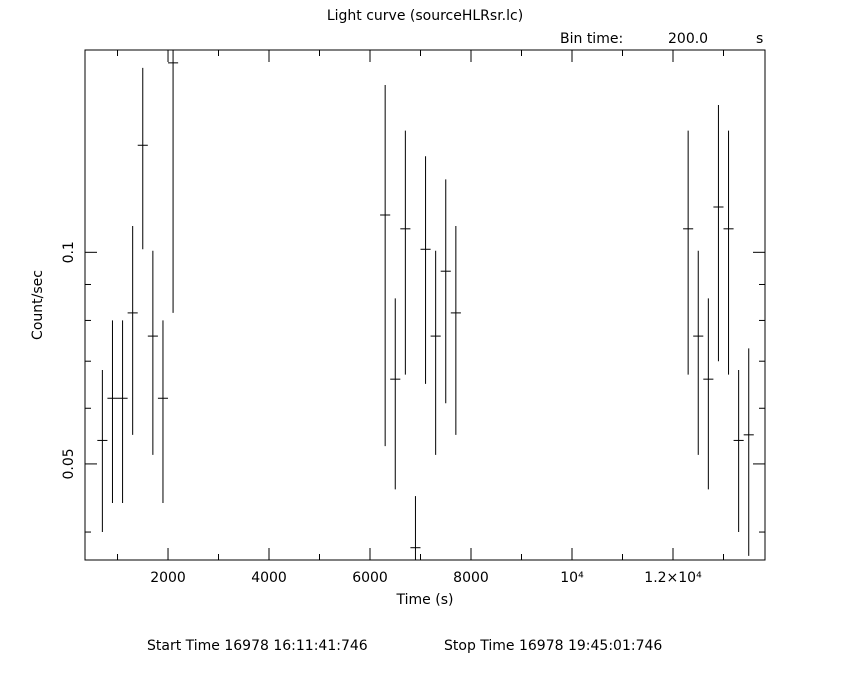 The image size is (850, 684). I want to click on bin-time-label: Bin time:, so click(591, 39).